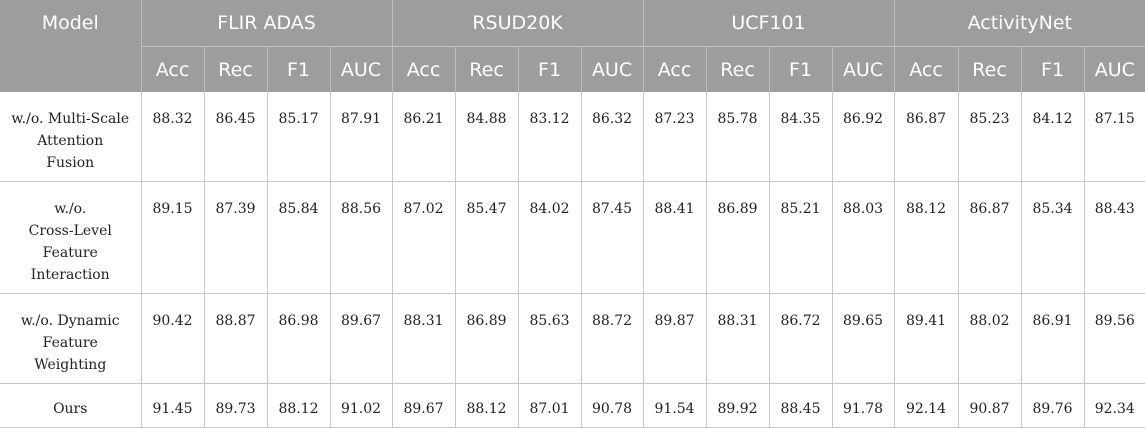 Image resolution: width=1145 pixels, height=428 pixels. Describe the element at coordinates (1053, 137) in the screenshot. I see `metric-value-cell: 84.12` at that location.